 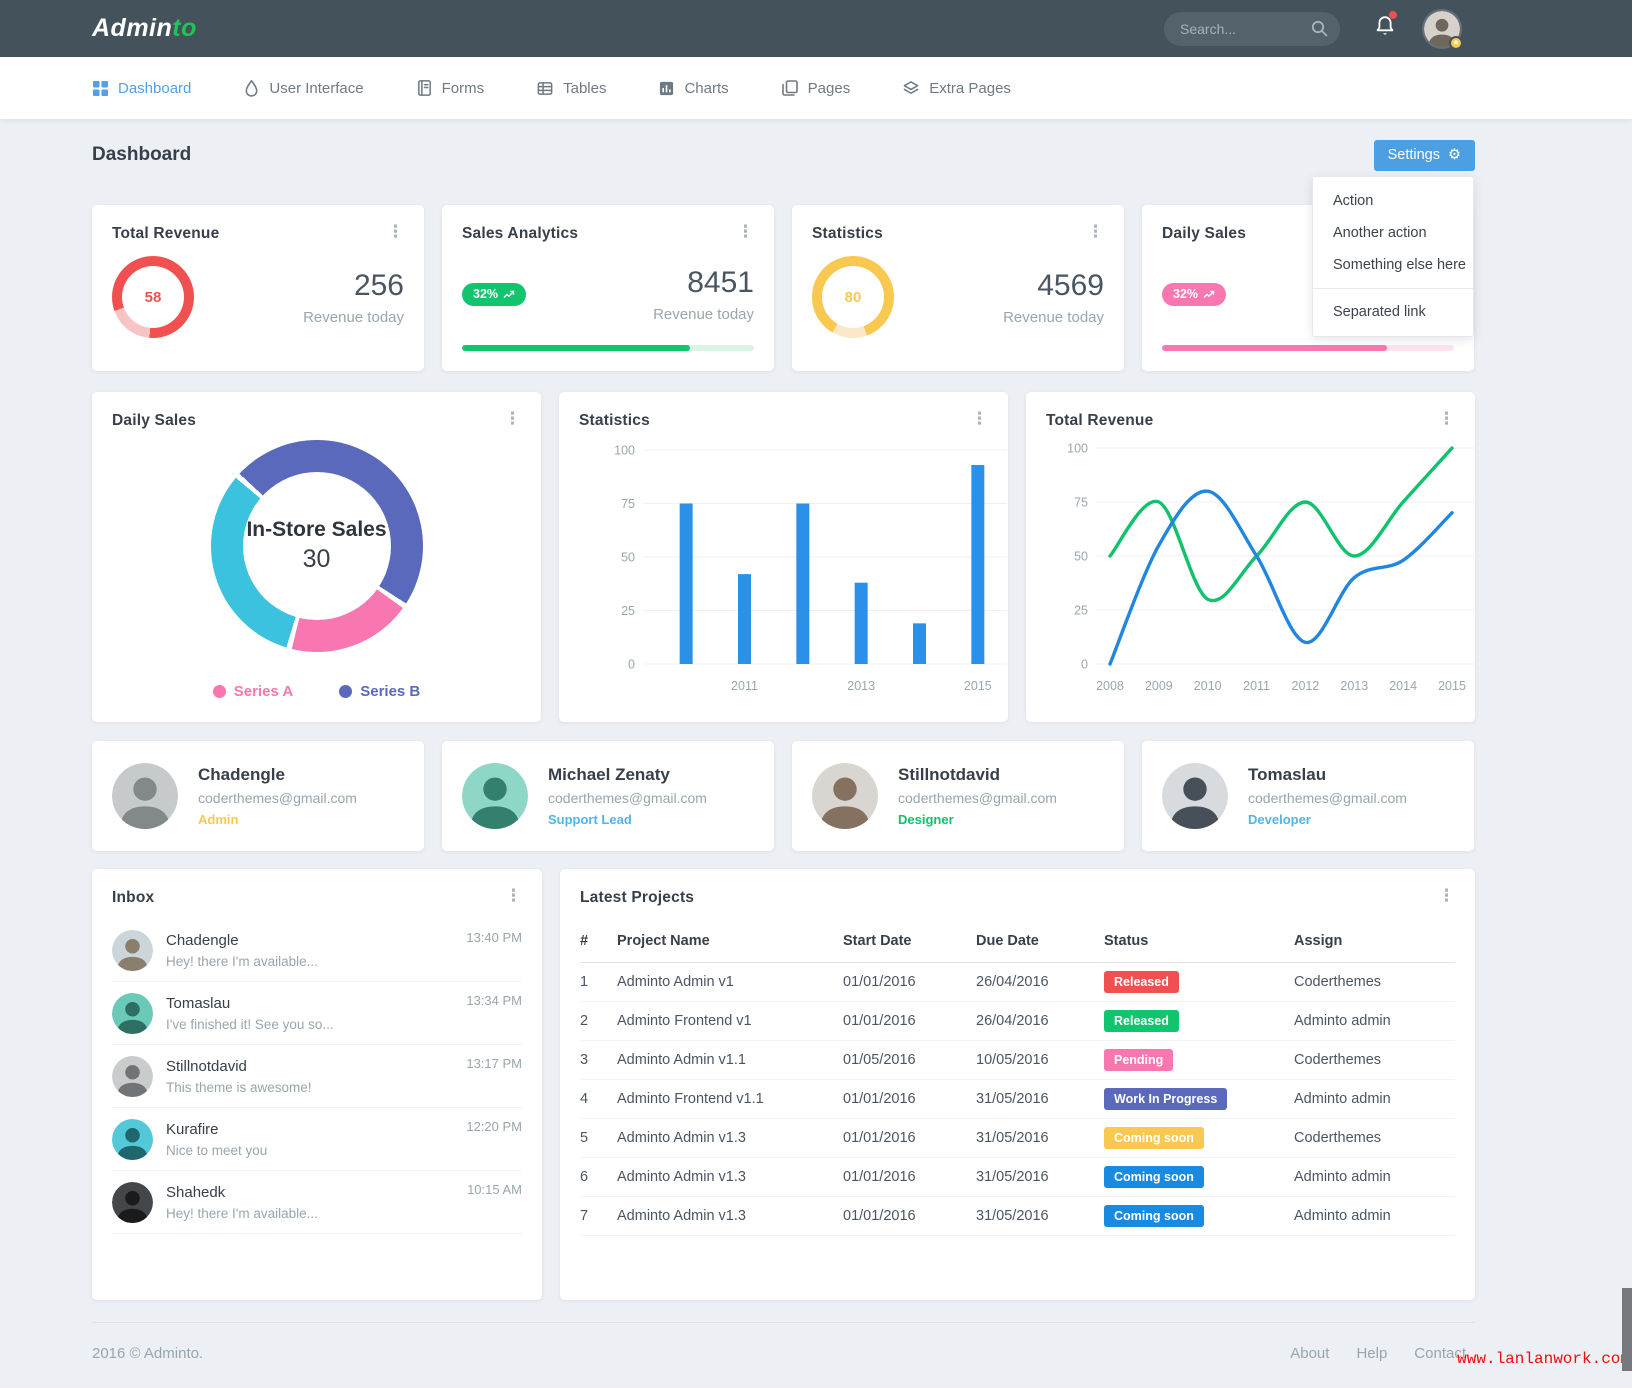 I want to click on message-time: 10:15 AM, so click(x=494, y=1189).